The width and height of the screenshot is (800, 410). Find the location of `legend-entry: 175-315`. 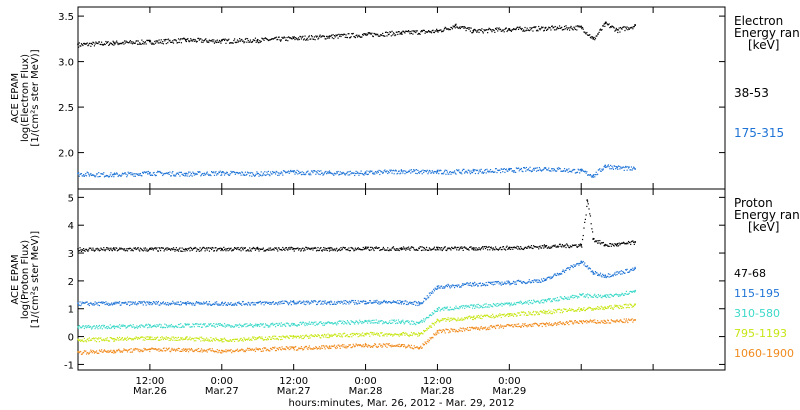

legend-entry: 175-315 is located at coordinates (759, 133).